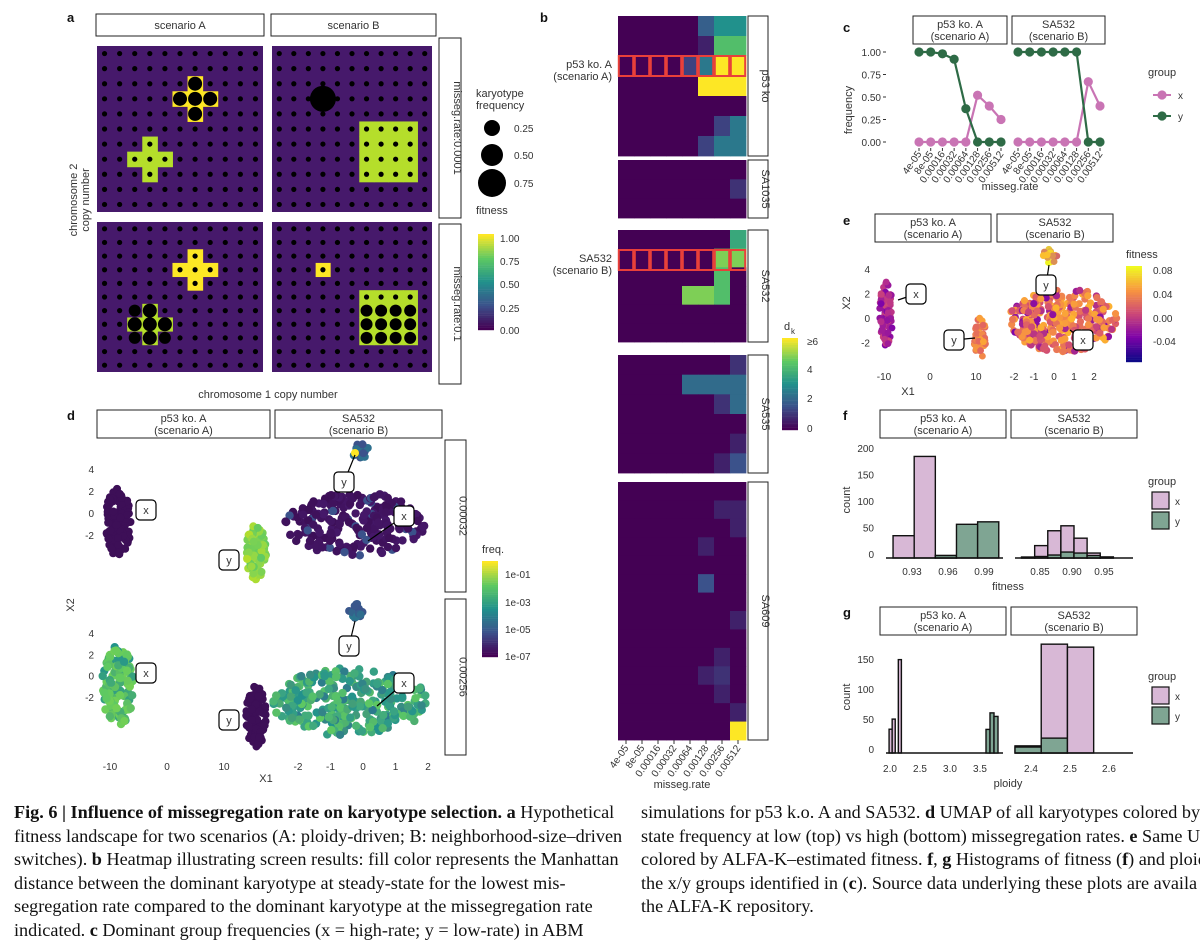 The image size is (1200, 949). What do you see at coordinates (948, 572) in the screenshot?
I see `panel-f-xtick-label: 0.96` at bounding box center [948, 572].